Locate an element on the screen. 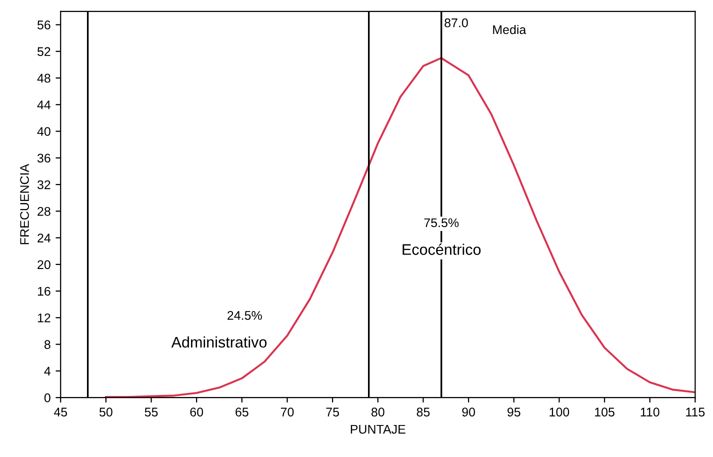 Image resolution: width=713 pixels, height=457 pixels. x-tick-label: 55 is located at coordinates (151, 412).